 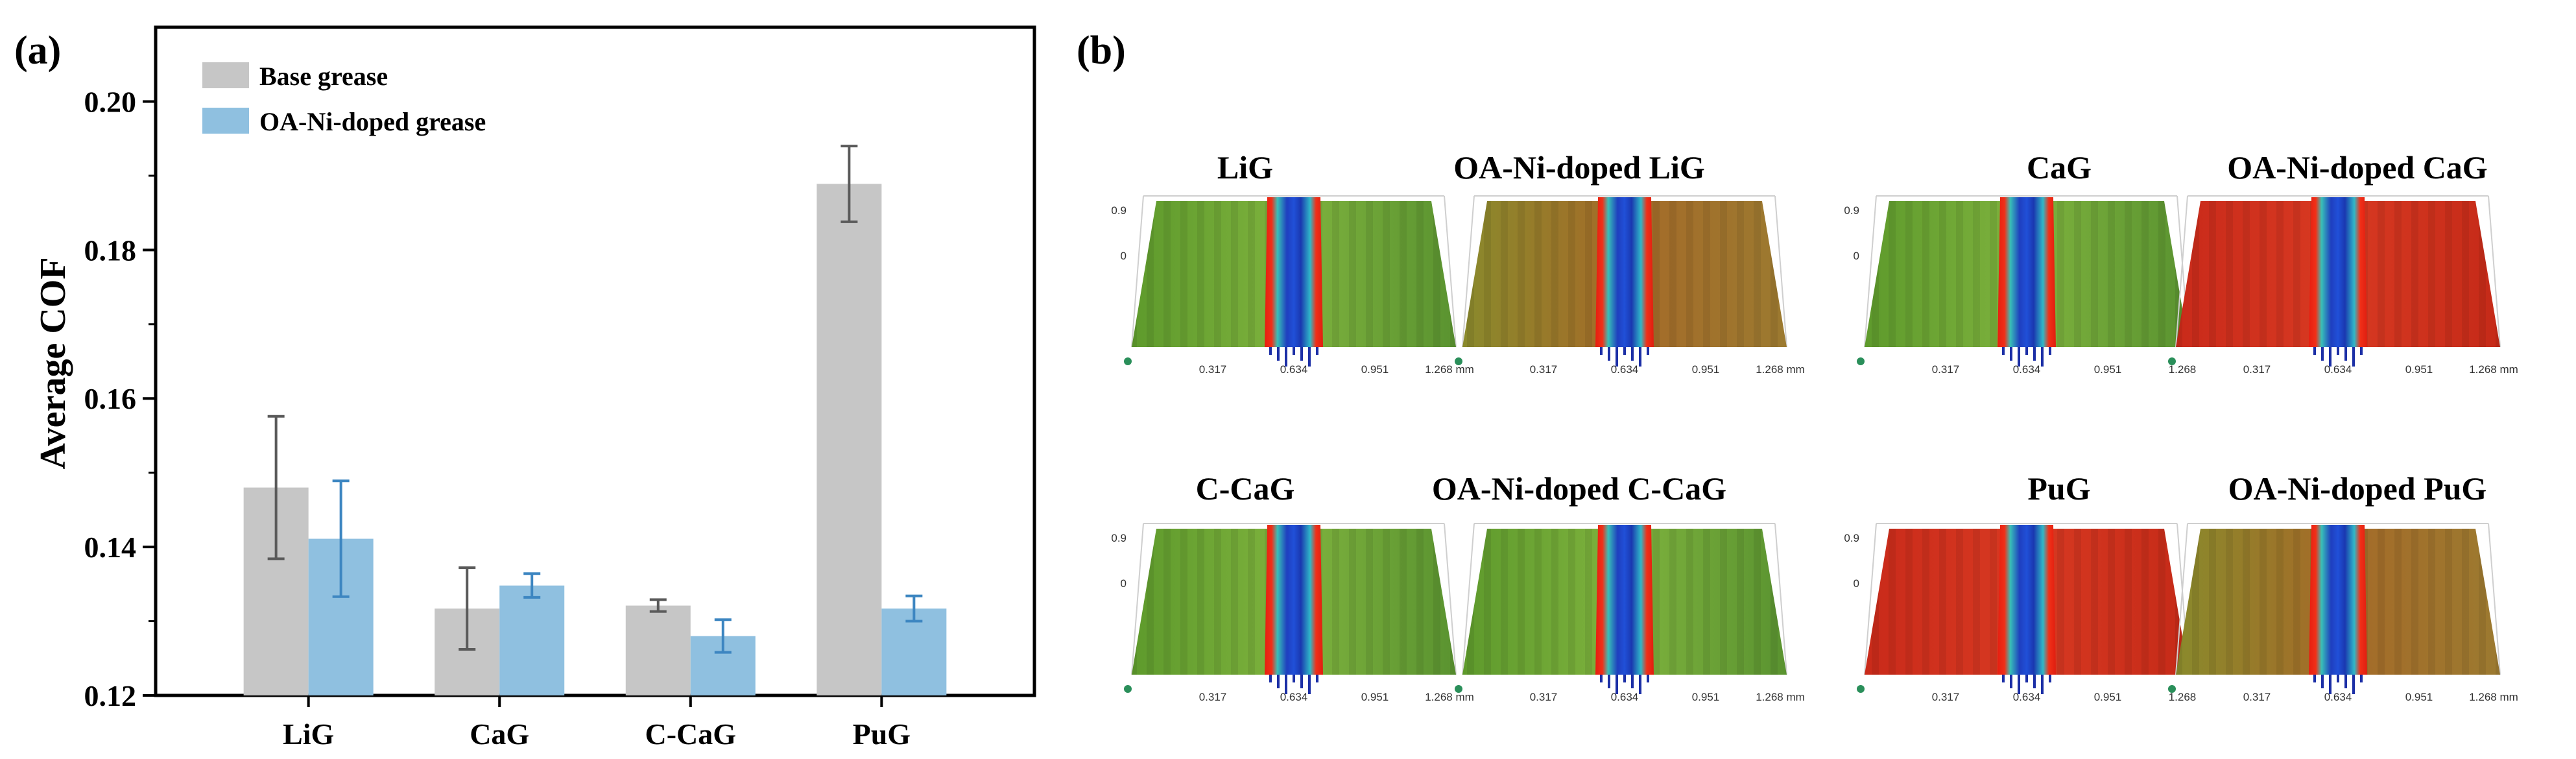 What do you see at coordinates (499, 734) in the screenshot?
I see `x-category-label: CaG` at bounding box center [499, 734].